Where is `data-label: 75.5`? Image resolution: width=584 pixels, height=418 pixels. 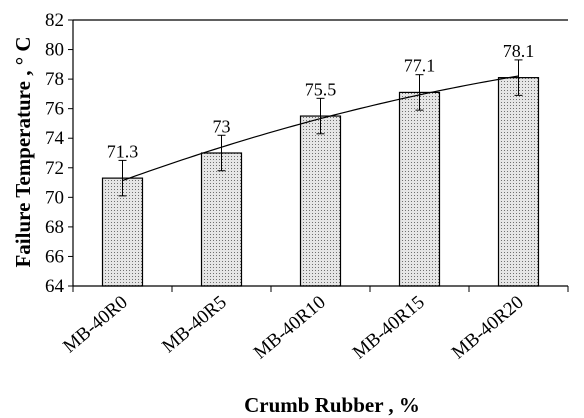 data-label: 75.5 is located at coordinates (321, 89).